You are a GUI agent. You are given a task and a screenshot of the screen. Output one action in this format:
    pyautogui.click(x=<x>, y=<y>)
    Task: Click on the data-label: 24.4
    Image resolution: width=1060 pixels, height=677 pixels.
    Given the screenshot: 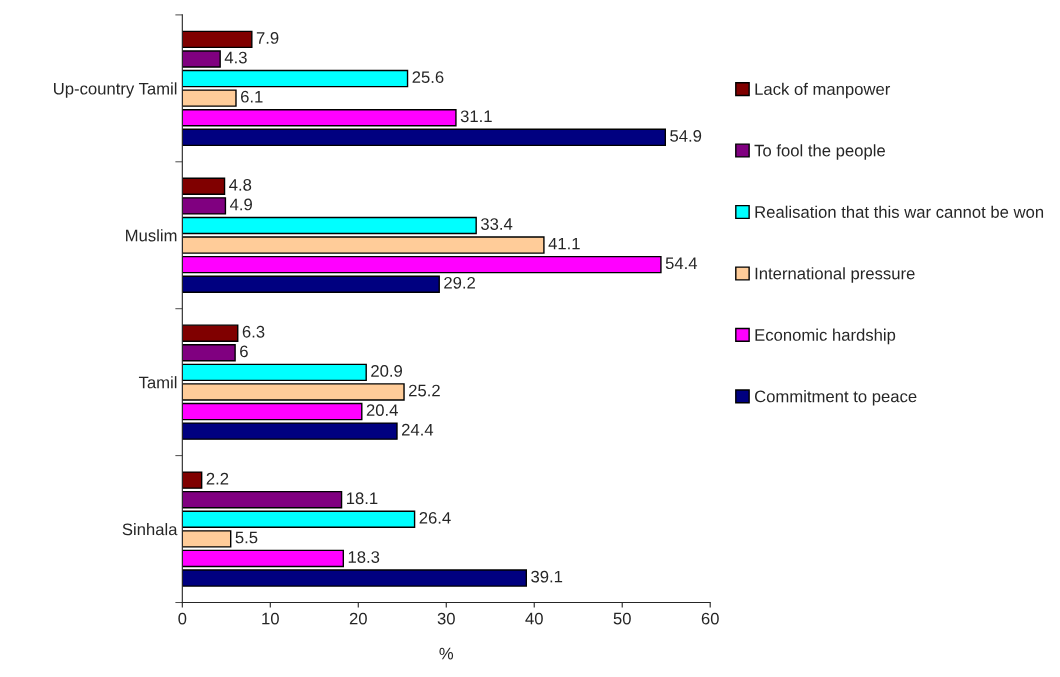 What is the action you would take?
    pyautogui.click(x=418, y=429)
    